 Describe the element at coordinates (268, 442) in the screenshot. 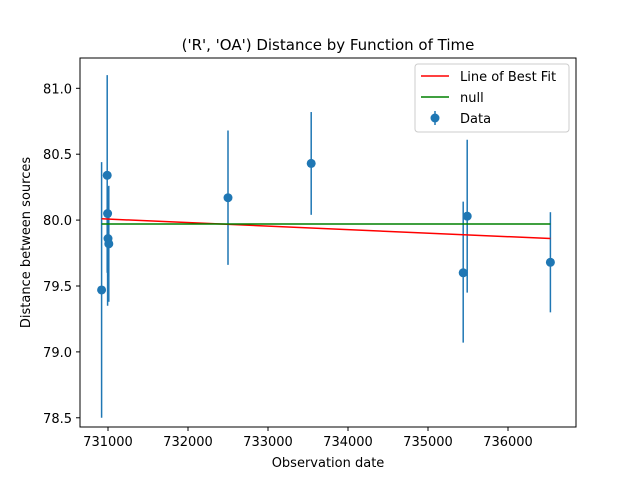

I see `x-tick-label: 733000` at that location.